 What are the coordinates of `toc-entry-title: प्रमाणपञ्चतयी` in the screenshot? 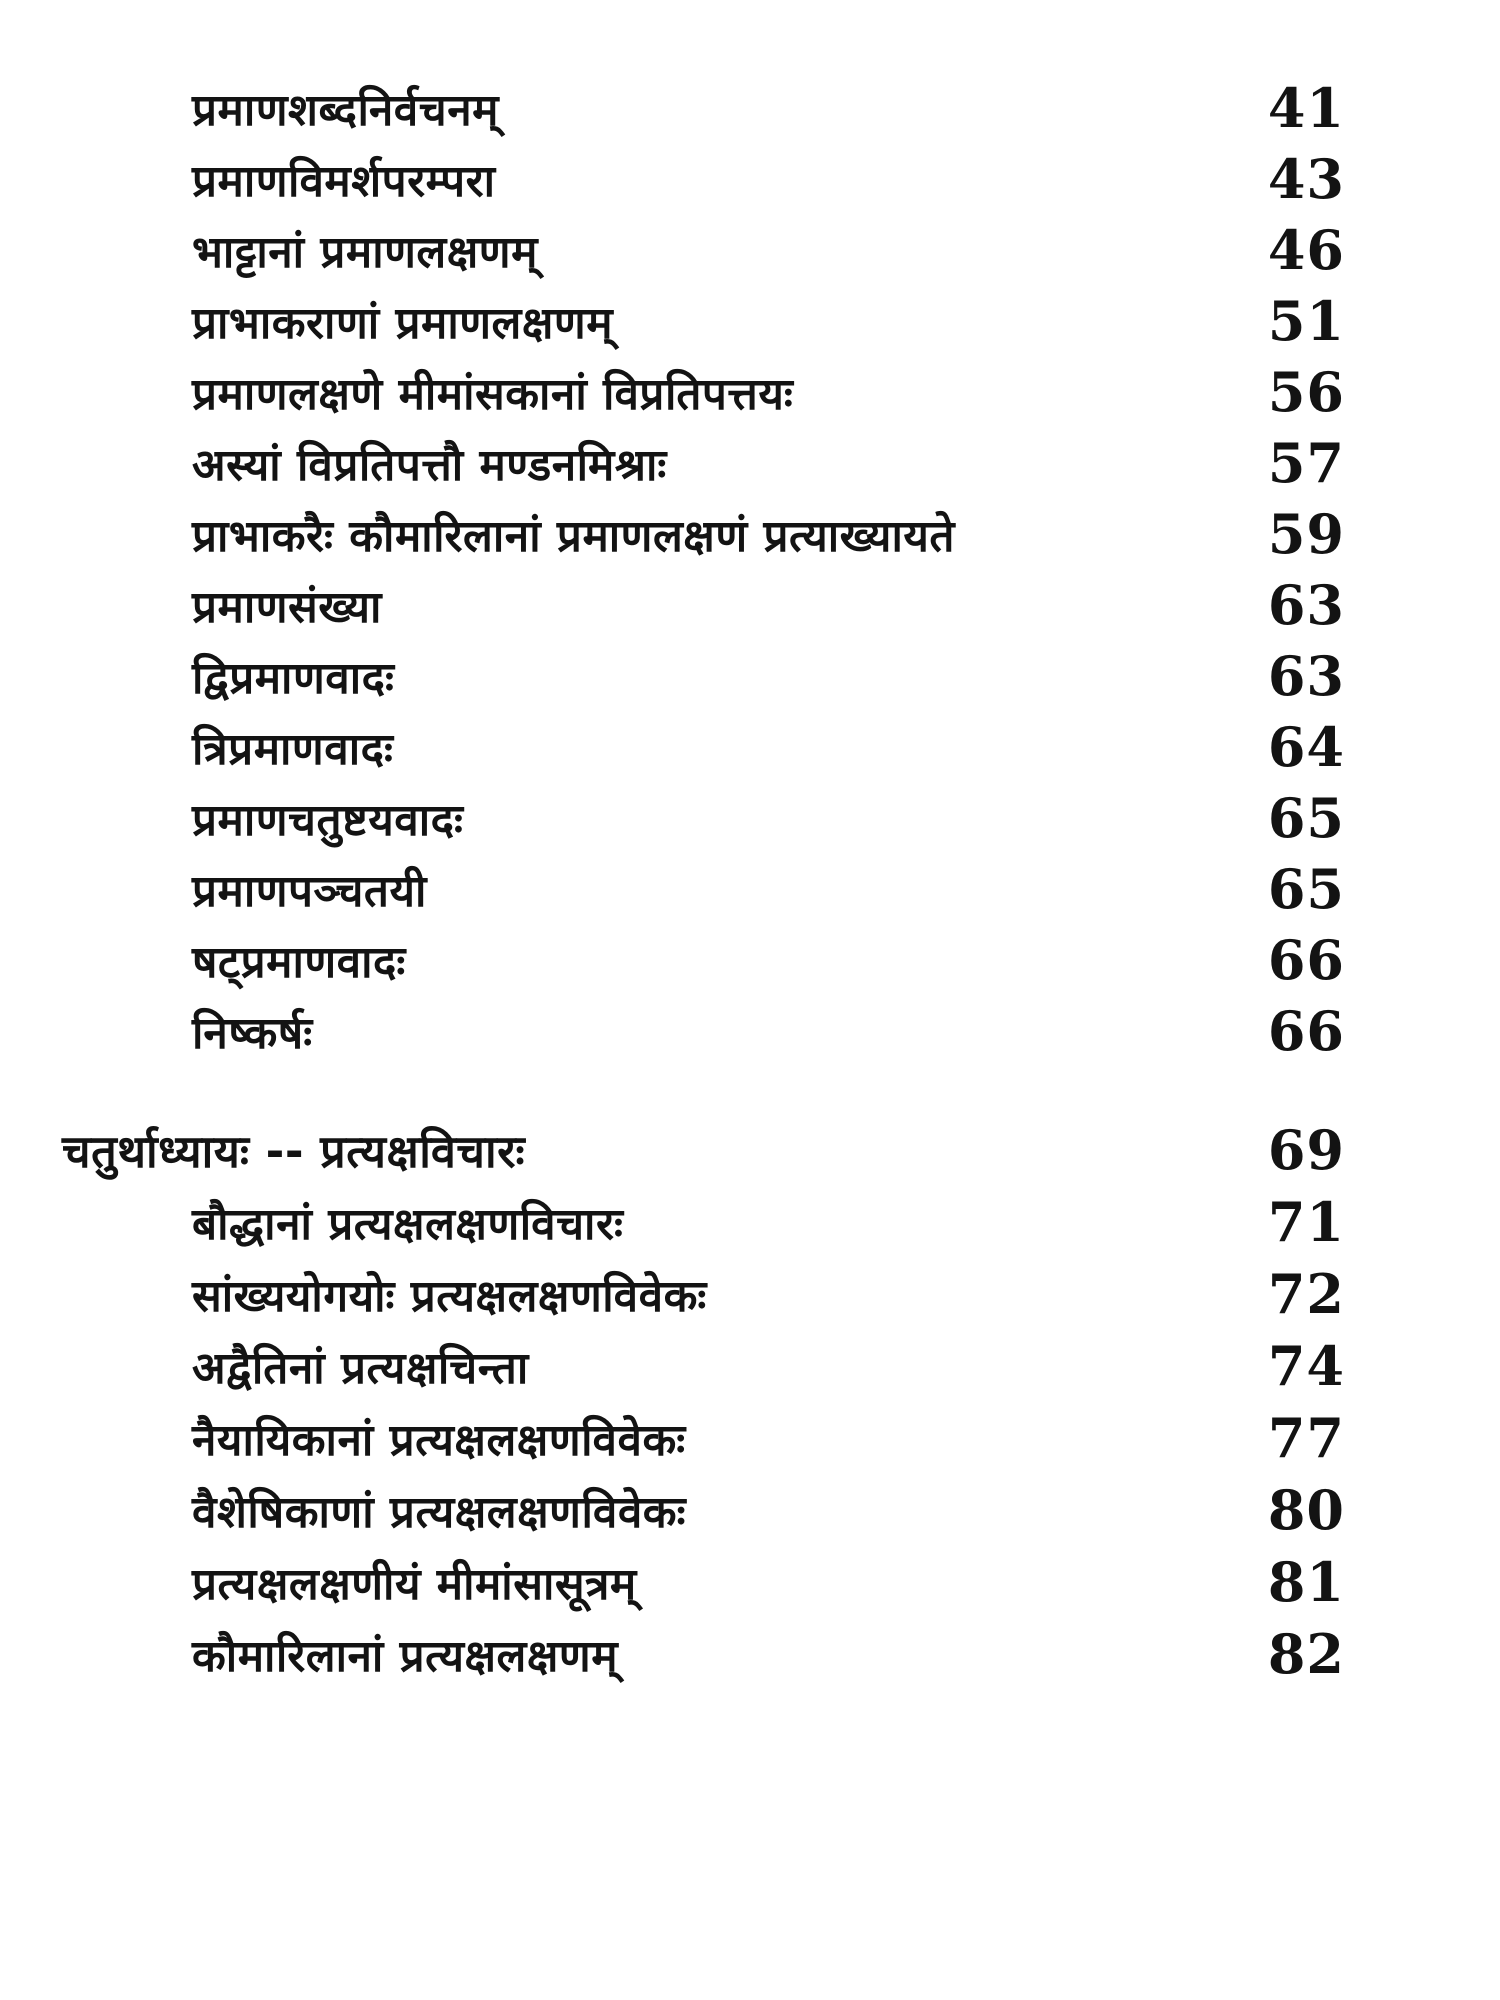 It's located at (309, 891).